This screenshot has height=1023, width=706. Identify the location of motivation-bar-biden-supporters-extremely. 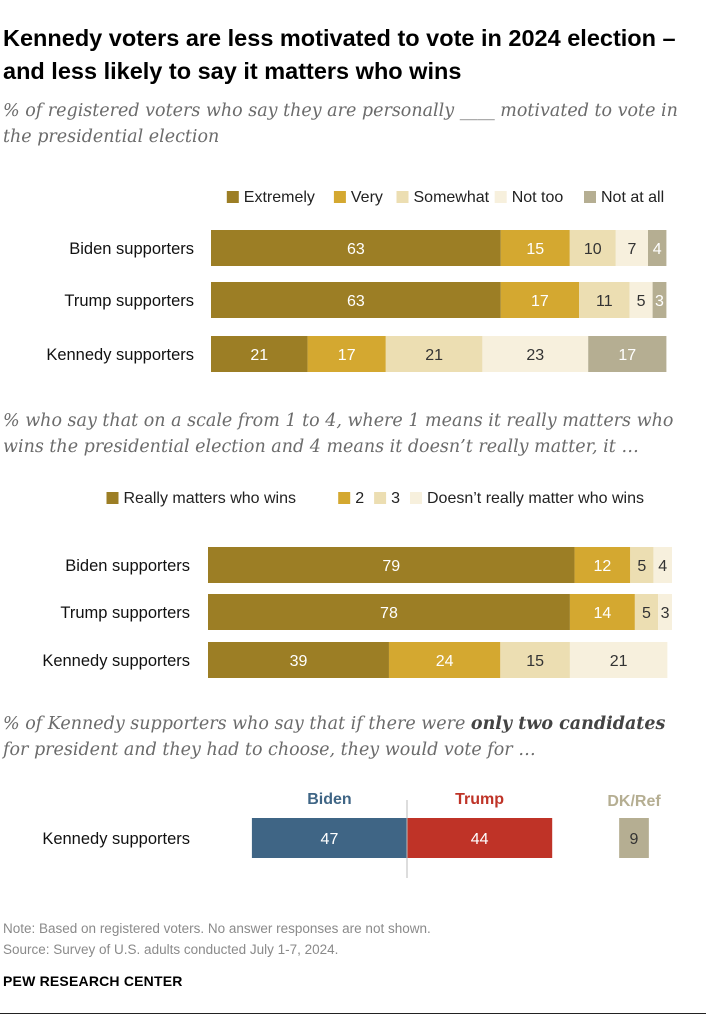
(356, 248).